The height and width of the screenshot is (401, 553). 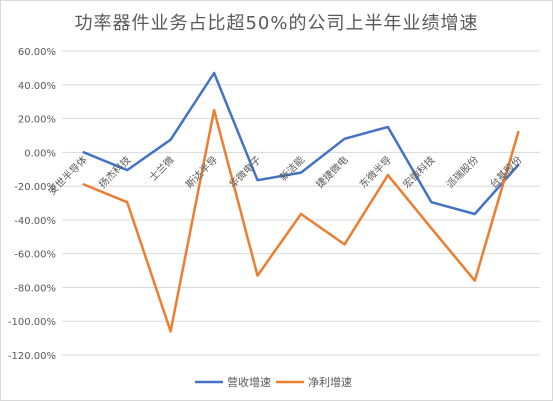 I want to click on y-tick-label: 40.00%, so click(x=37, y=86).